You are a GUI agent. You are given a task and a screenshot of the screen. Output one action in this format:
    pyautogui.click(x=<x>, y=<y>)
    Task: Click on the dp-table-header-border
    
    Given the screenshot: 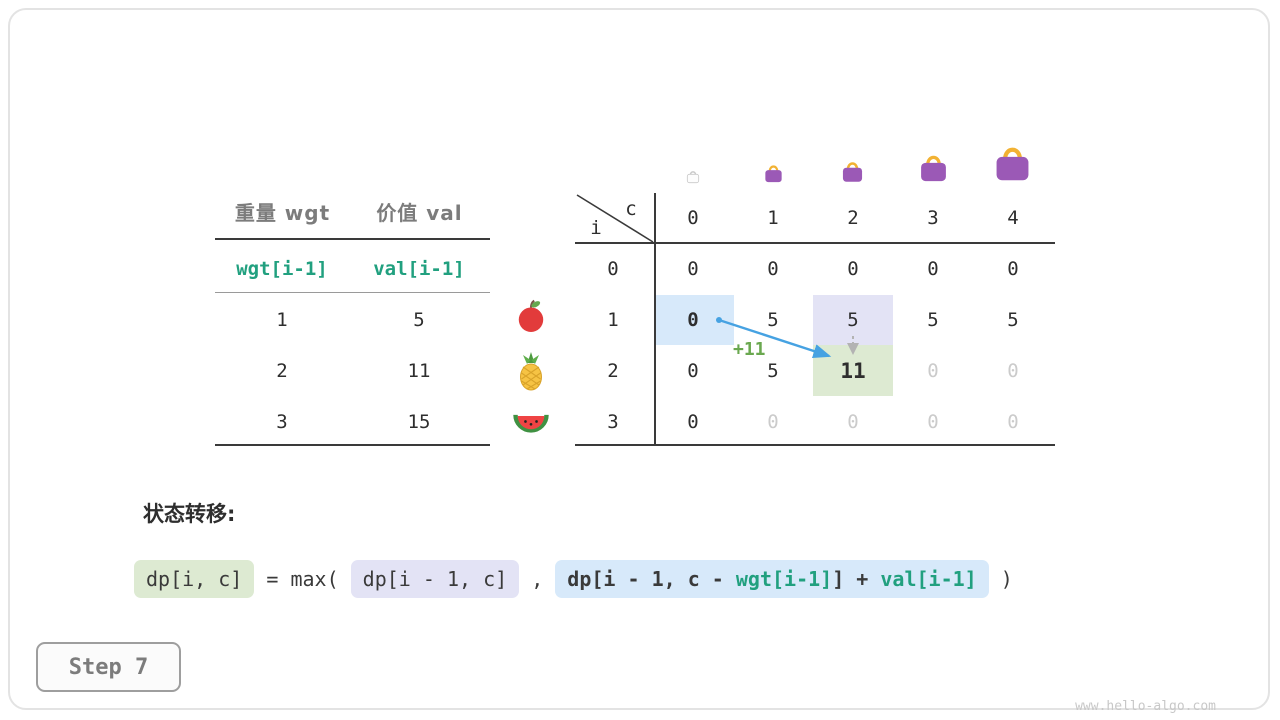 What is the action you would take?
    pyautogui.click(x=815, y=243)
    